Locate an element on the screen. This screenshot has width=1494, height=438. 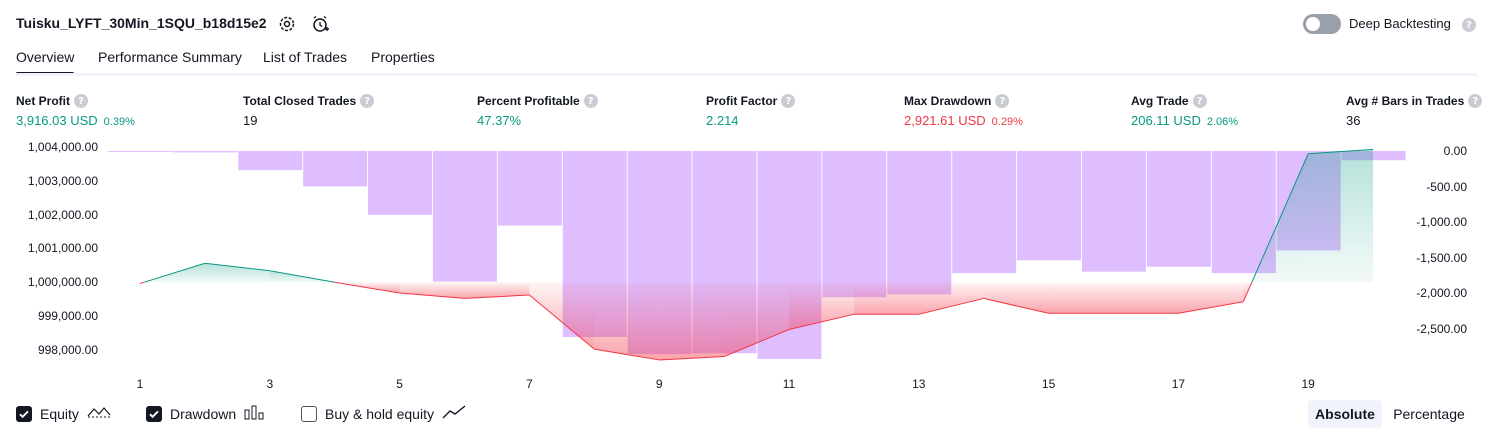
metric-value: 2.214 is located at coordinates (722, 120).